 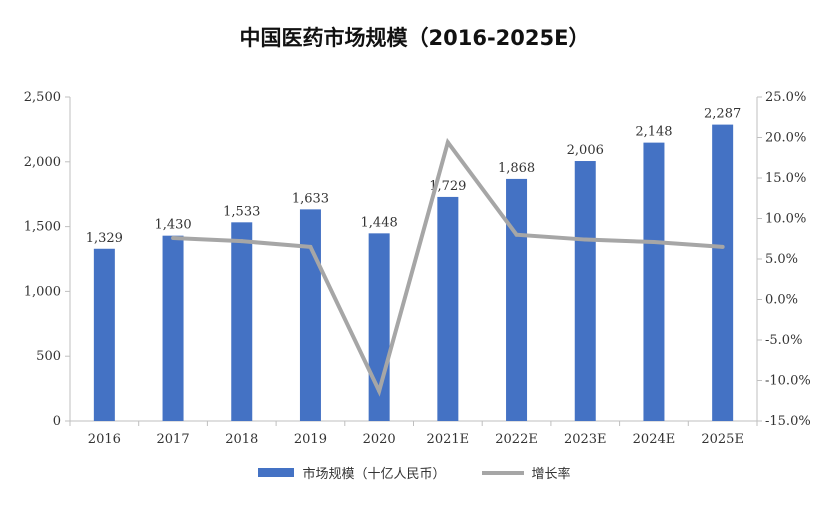 I want to click on bar-value-label: 1,533, so click(x=241, y=211).